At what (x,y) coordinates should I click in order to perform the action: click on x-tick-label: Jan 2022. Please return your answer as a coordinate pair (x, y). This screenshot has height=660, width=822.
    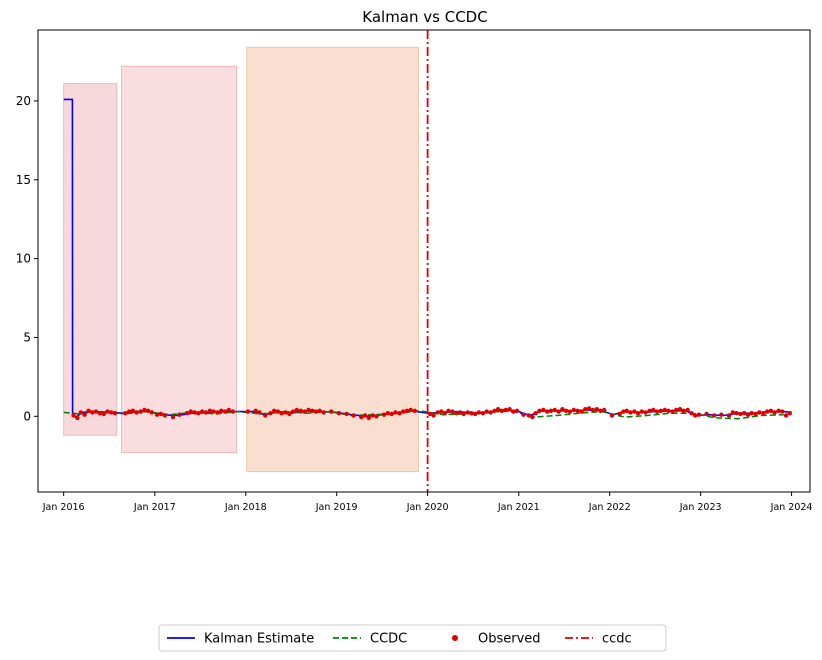
    Looking at the image, I should click on (609, 507).